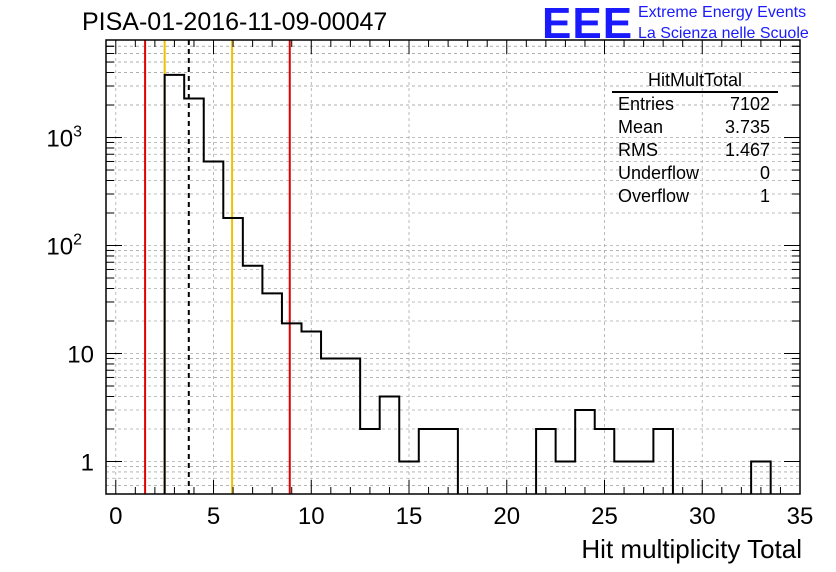 This screenshot has height=572, width=836. What do you see at coordinates (235, 22) in the screenshot?
I see `chart-title: PISA-01-2016-11-09-00047` at bounding box center [235, 22].